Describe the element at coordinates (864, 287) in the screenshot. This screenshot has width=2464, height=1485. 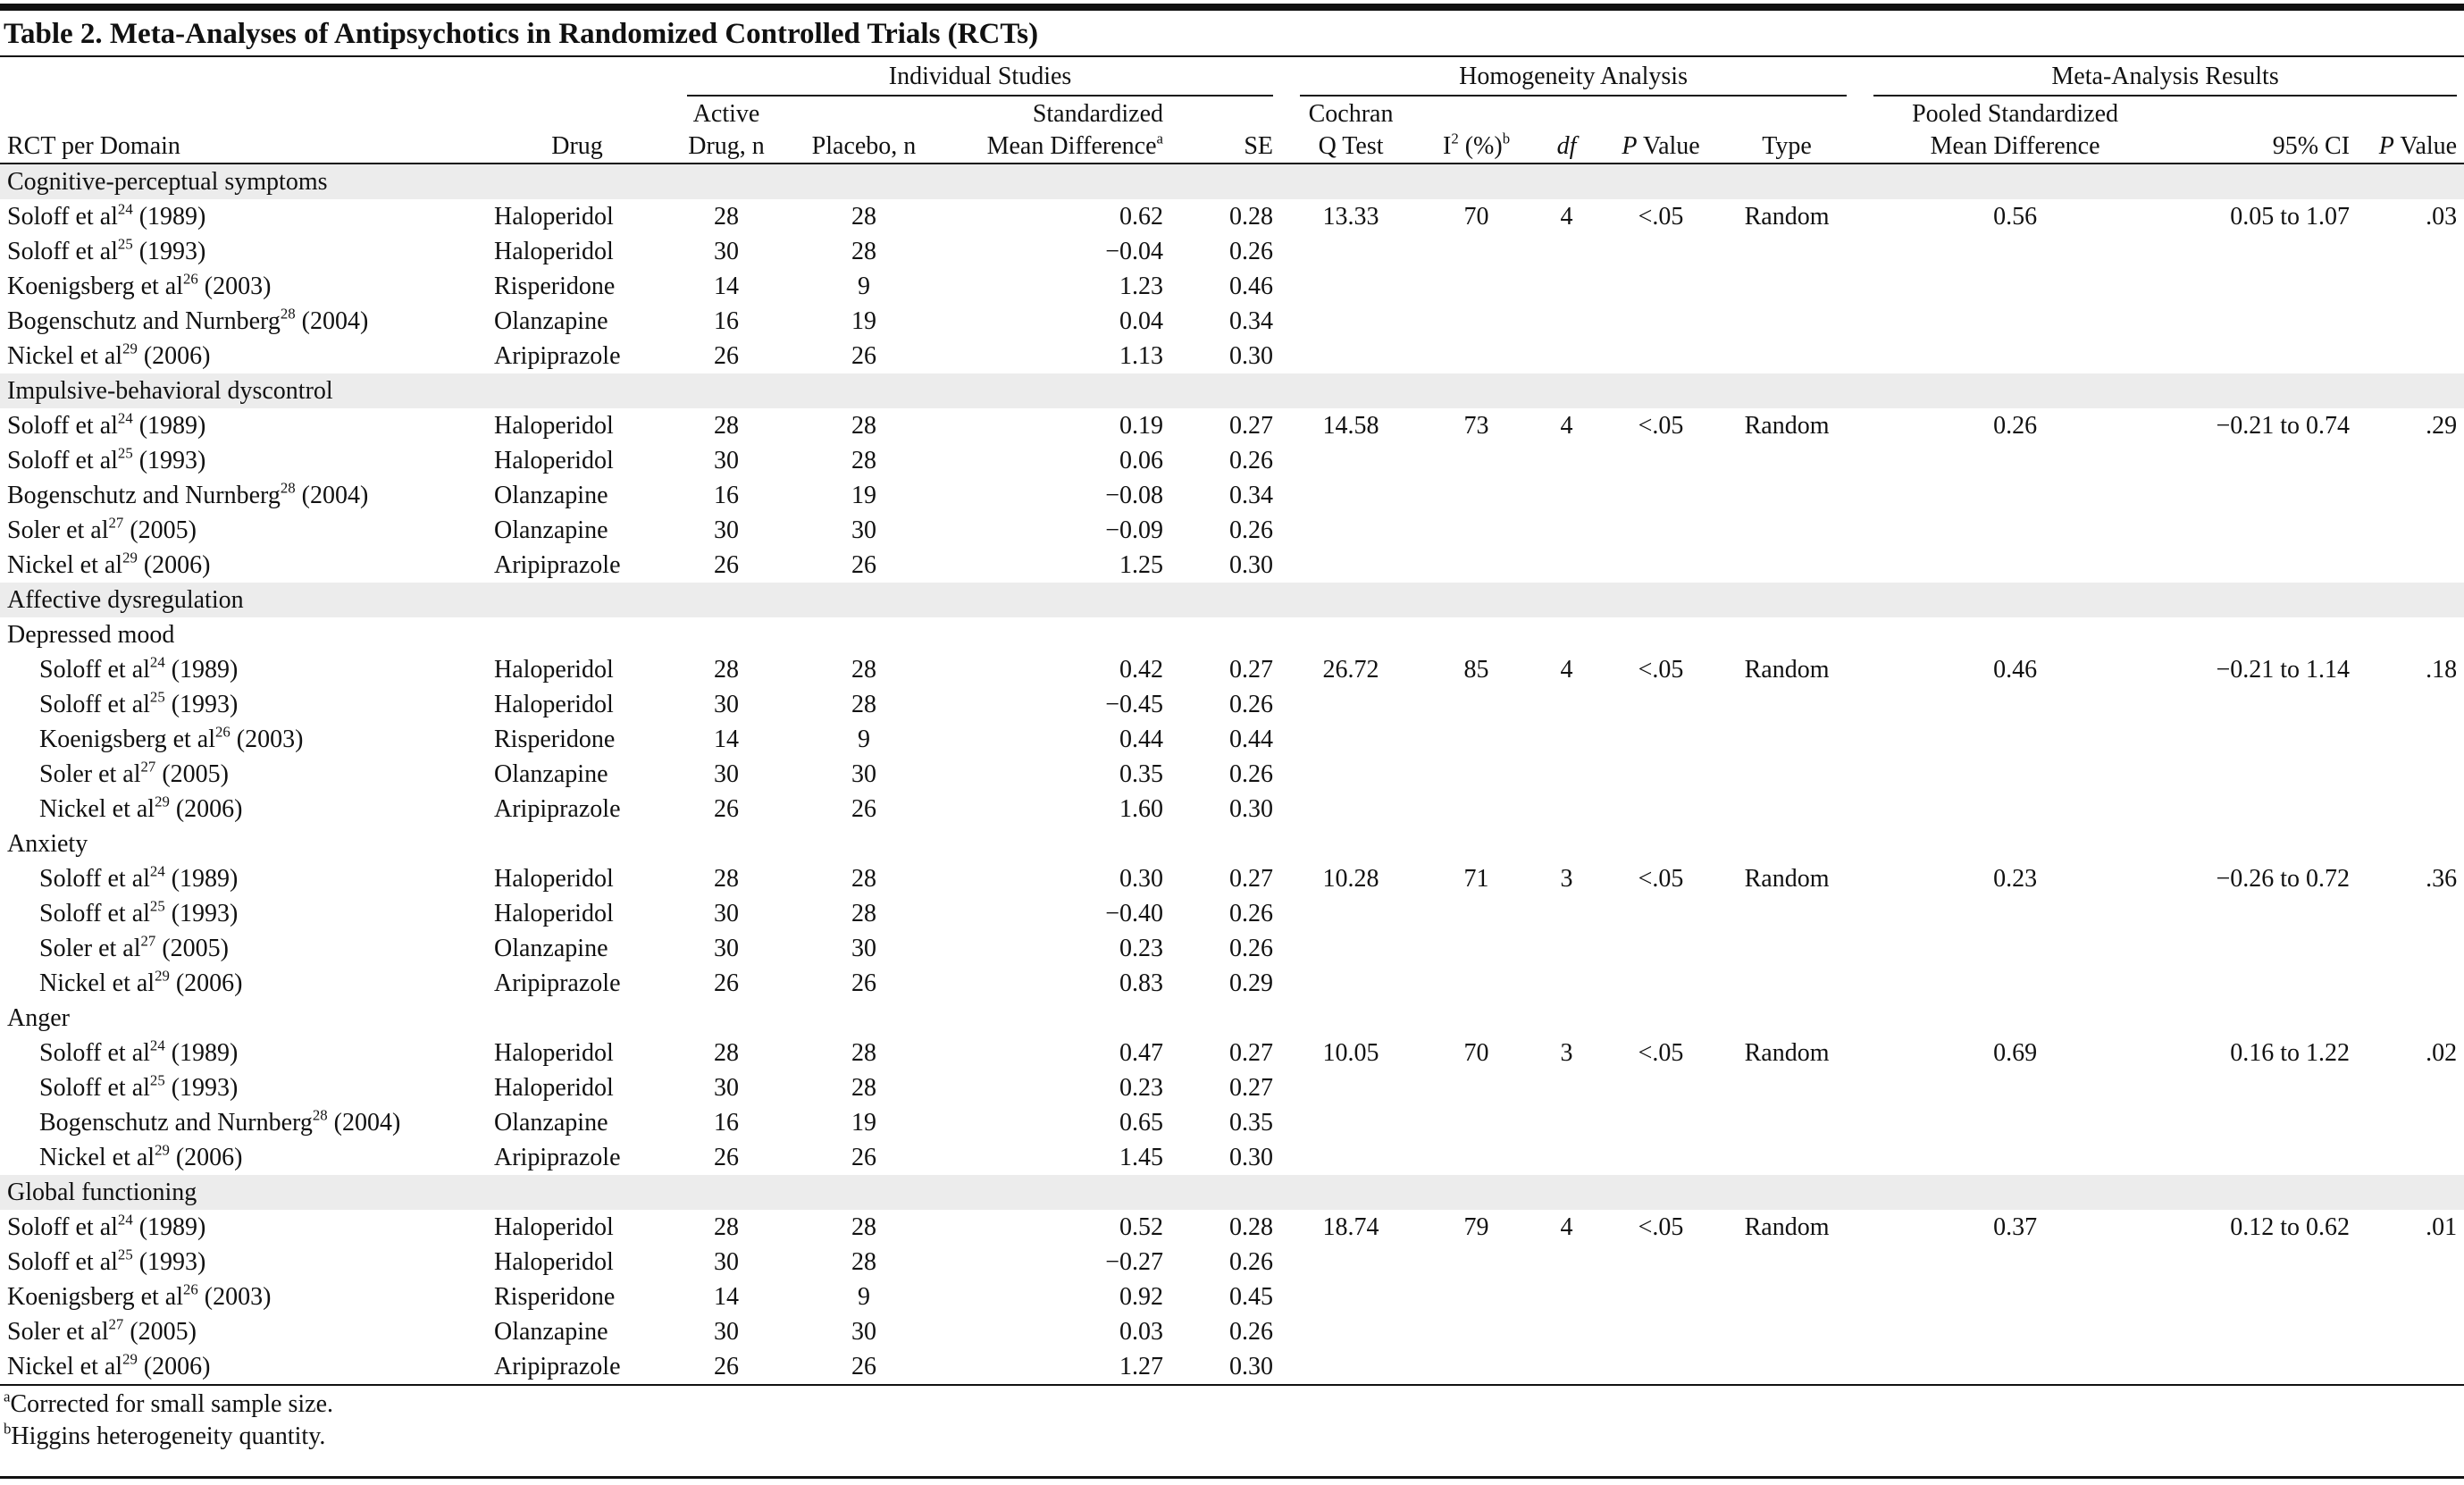
I see `placebo-n: 9` at that location.